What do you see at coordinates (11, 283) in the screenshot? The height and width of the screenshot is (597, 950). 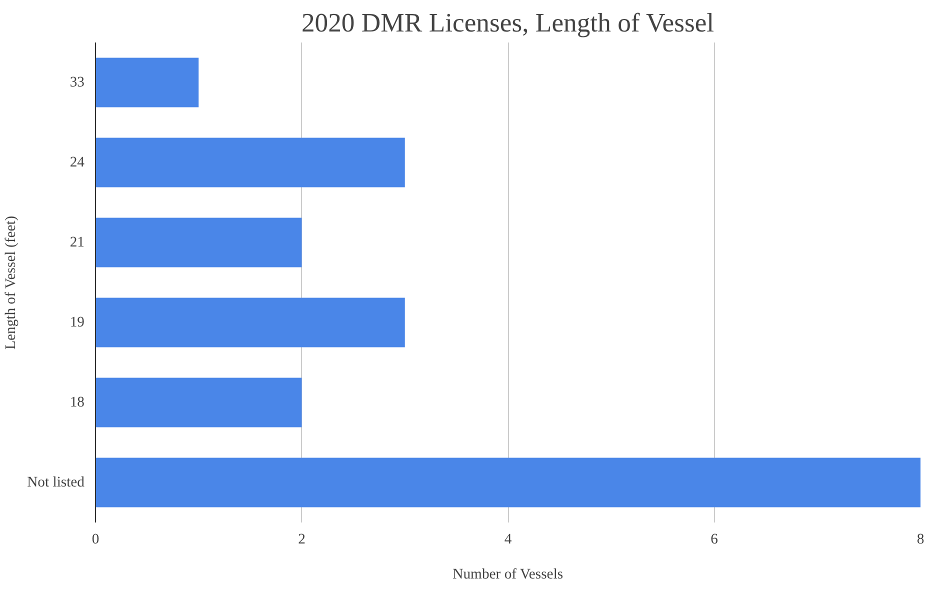 I see `y-axis-title: Length of Vessel (feet)` at bounding box center [11, 283].